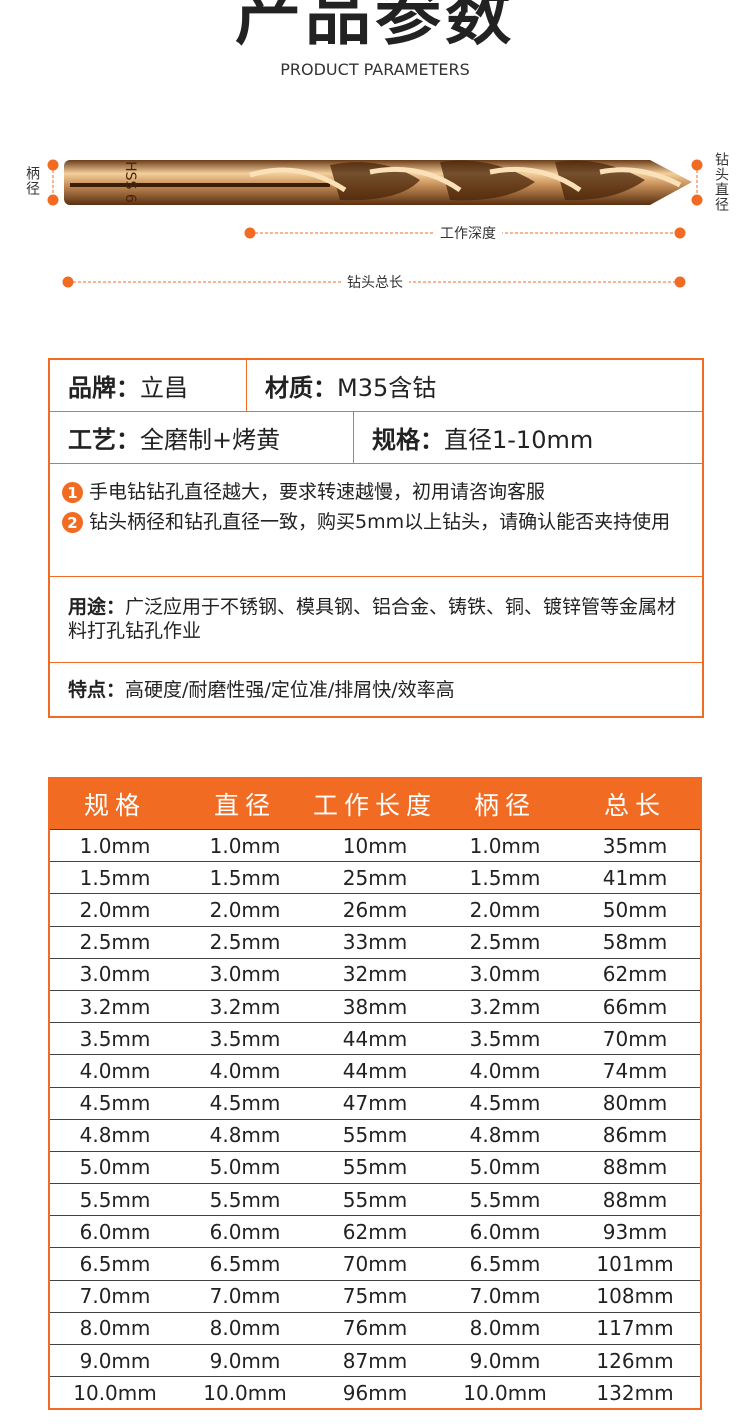 The height and width of the screenshot is (1424, 750). I want to click on label: 用途：, so click(97, 607).